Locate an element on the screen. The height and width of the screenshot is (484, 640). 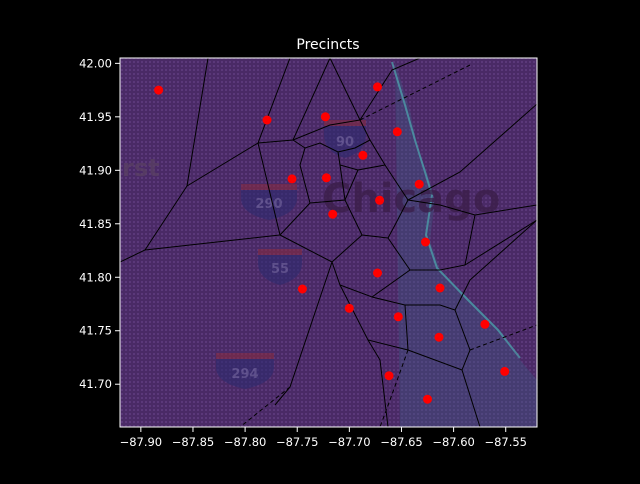
highway-shield-55: 55 is located at coordinates (280, 267).